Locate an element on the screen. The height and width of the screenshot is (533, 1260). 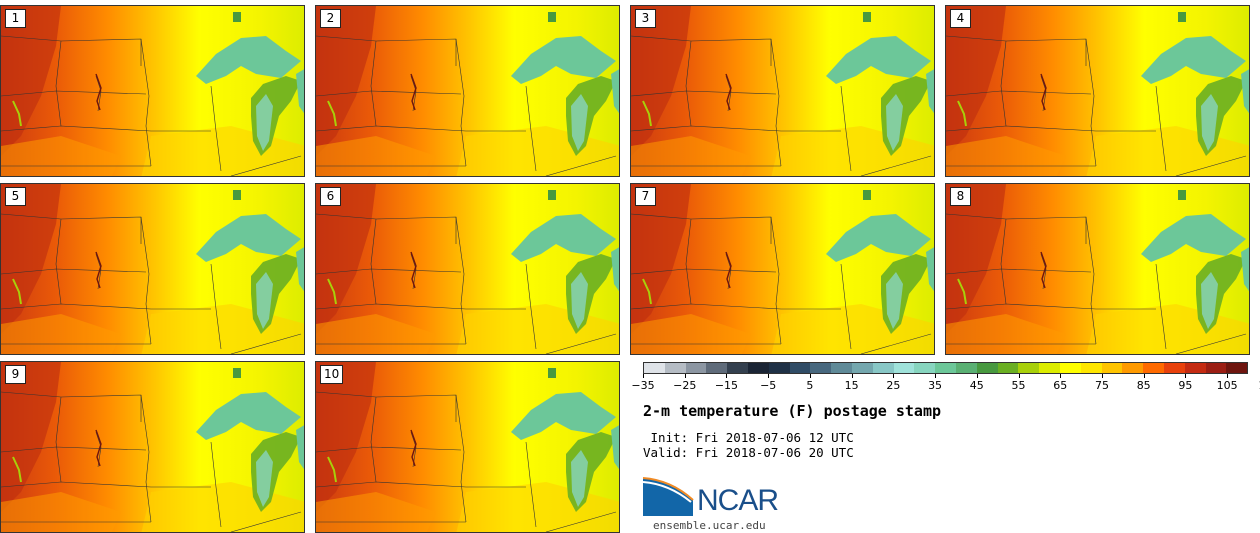
colorbar-tick-label: 45 is located at coordinates (976, 385).